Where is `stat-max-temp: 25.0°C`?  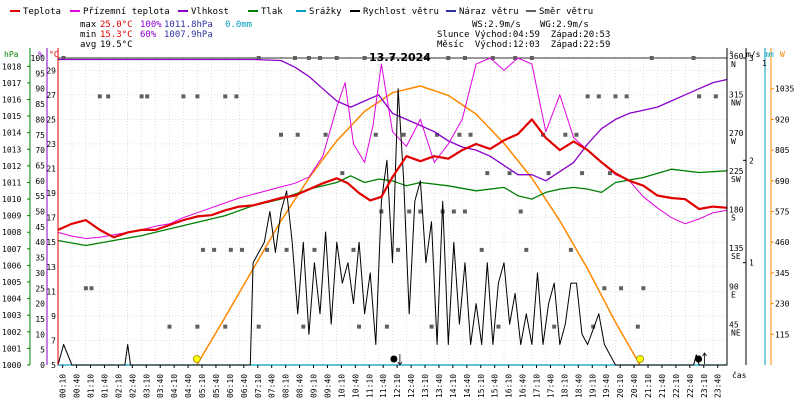
stat-max-temp: 25.0°C is located at coordinates (116, 25).